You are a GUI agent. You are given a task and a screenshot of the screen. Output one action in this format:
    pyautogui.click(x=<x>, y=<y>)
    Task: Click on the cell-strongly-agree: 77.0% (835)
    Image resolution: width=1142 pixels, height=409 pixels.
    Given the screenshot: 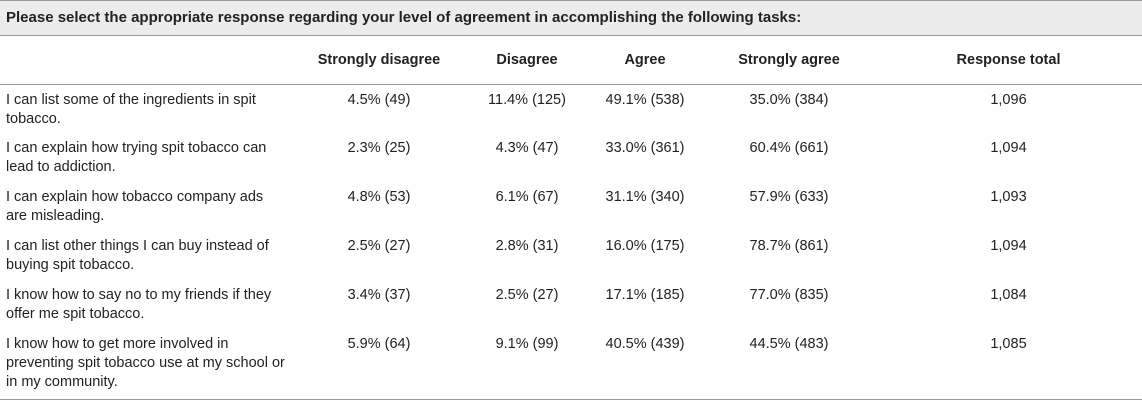 What is the action you would take?
    pyautogui.click(x=789, y=295)
    